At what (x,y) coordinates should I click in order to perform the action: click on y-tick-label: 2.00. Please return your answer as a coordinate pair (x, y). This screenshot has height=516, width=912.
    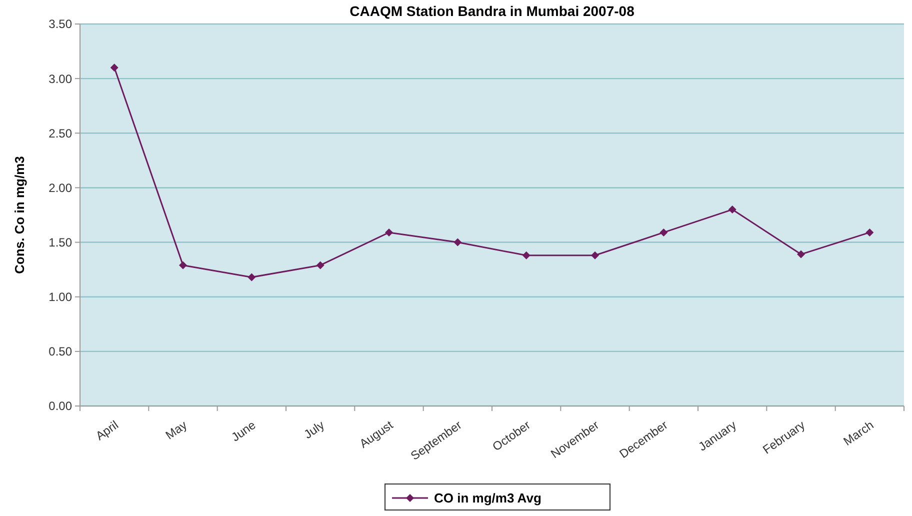
    Looking at the image, I should click on (60, 187).